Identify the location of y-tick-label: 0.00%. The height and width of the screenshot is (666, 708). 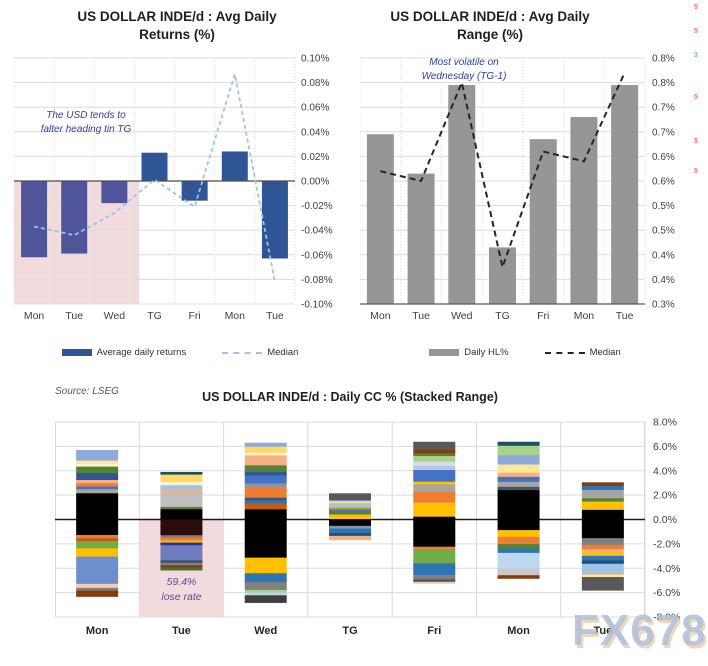
(315, 182).